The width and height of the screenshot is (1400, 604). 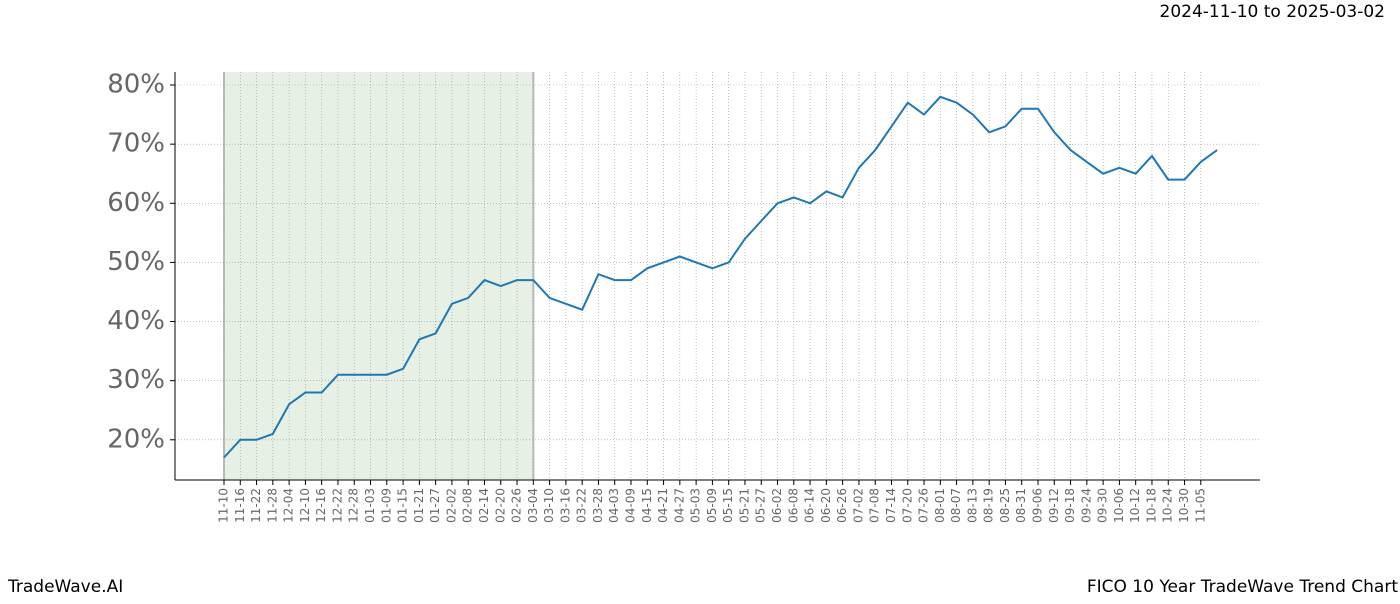 What do you see at coordinates (1021, 505) in the screenshot?
I see `x-tick-label: 08-31` at bounding box center [1021, 505].